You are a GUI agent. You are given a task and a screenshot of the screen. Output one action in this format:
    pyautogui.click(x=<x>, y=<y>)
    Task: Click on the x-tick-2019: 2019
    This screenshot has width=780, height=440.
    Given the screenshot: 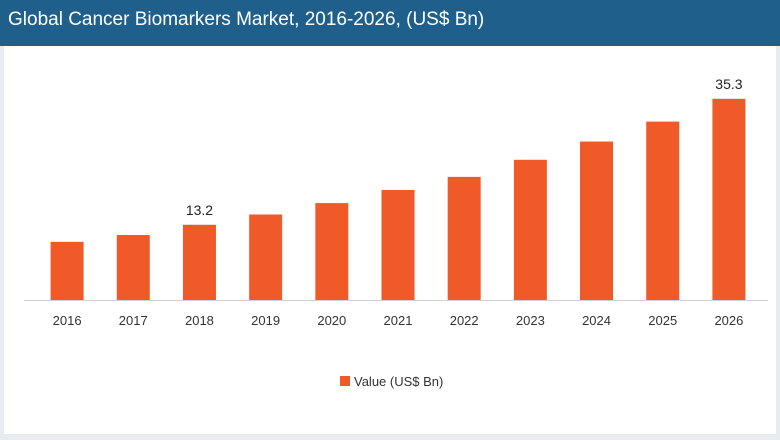 What is the action you would take?
    pyautogui.click(x=265, y=320)
    